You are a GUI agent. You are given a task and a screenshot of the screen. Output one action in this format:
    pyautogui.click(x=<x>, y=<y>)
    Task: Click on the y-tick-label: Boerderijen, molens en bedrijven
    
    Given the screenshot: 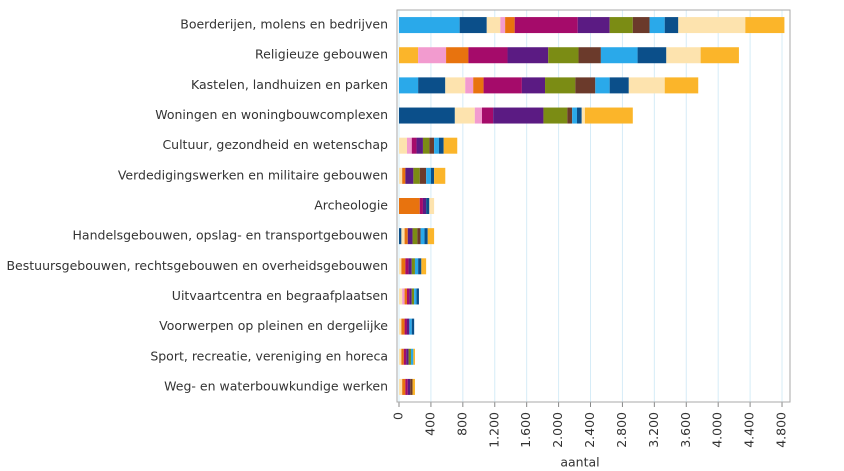 What is the action you would take?
    pyautogui.click(x=284, y=24)
    